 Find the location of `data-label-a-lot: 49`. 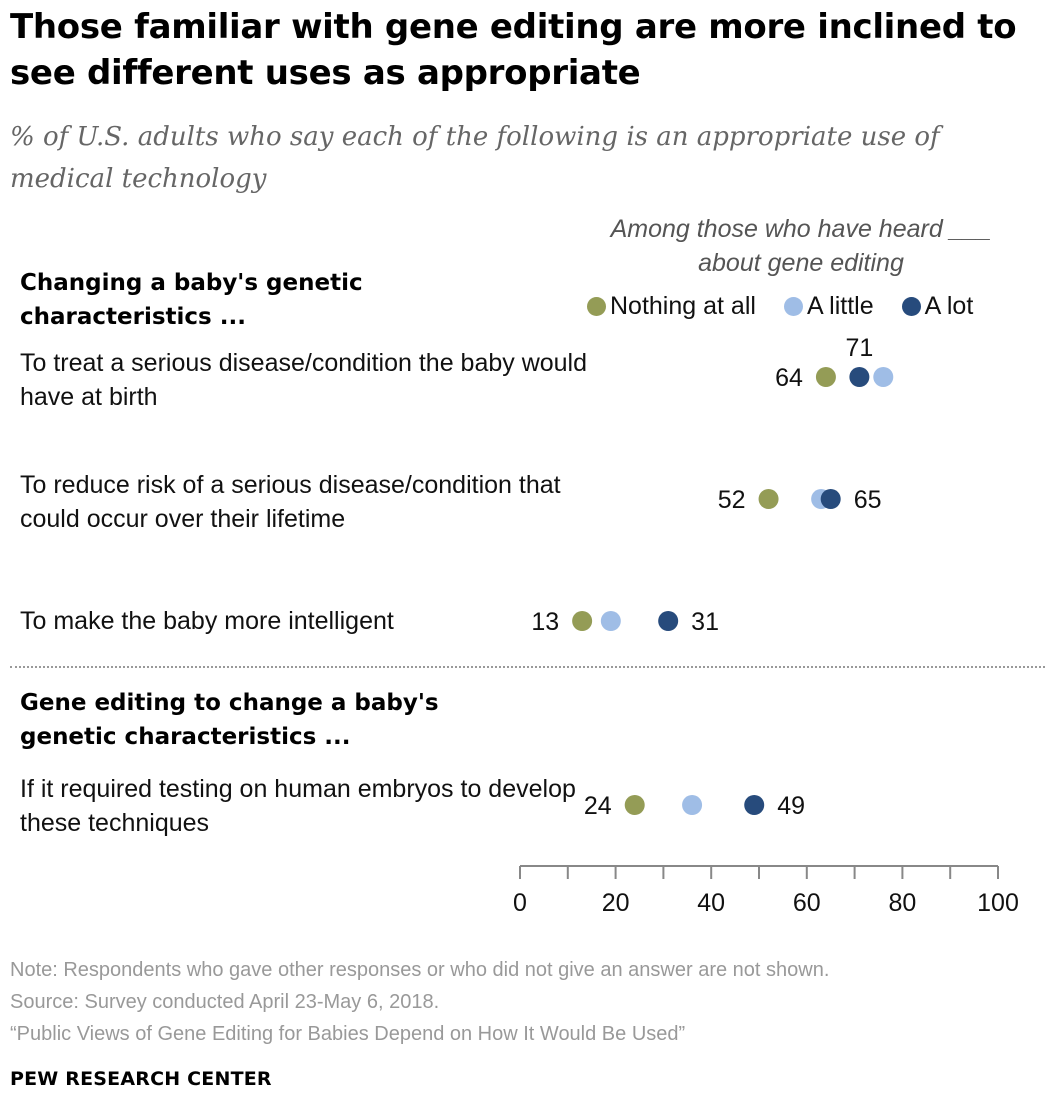

data-label-a-lot: 49 is located at coordinates (791, 806).